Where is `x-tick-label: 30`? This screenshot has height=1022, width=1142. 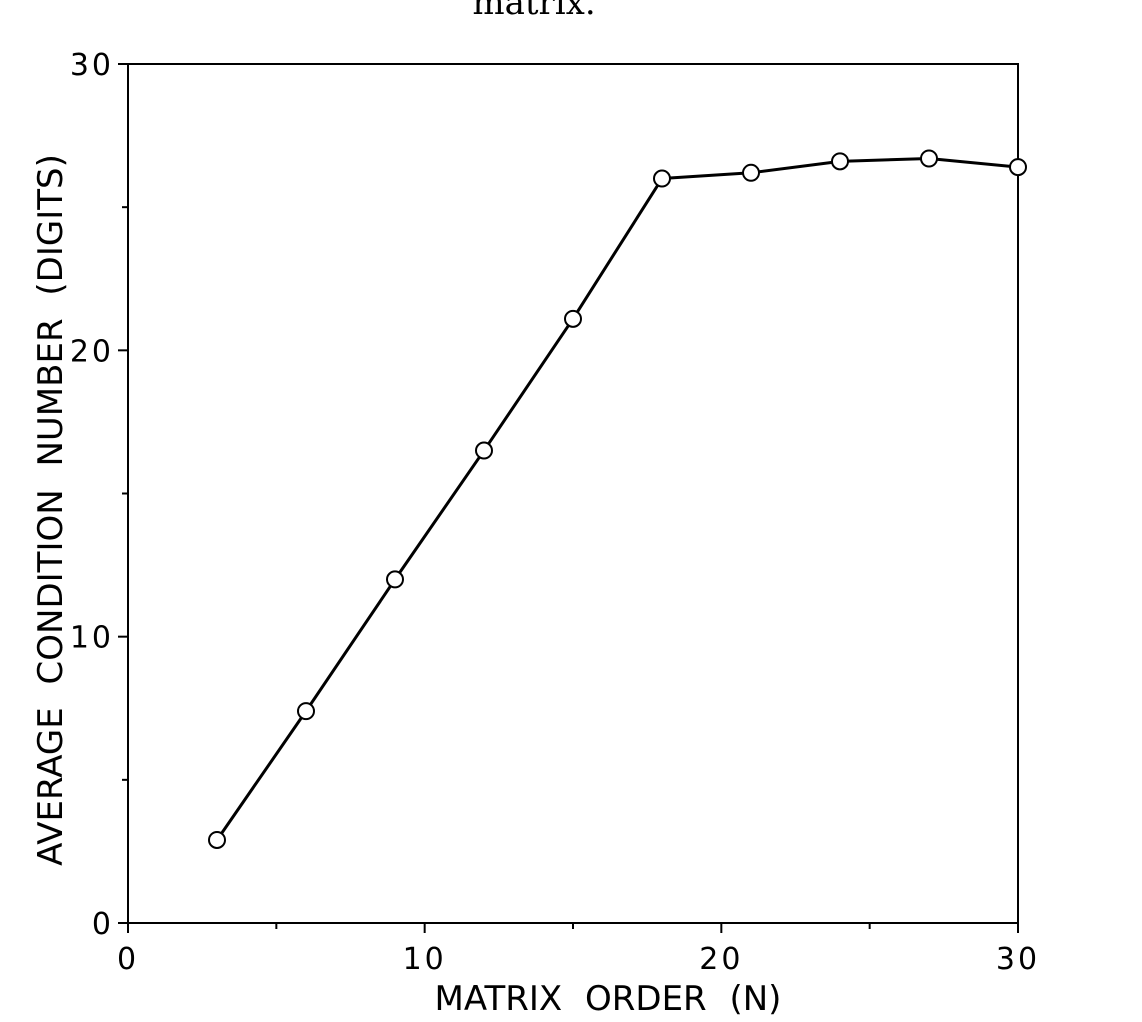
x-tick-label: 30 is located at coordinates (1018, 959).